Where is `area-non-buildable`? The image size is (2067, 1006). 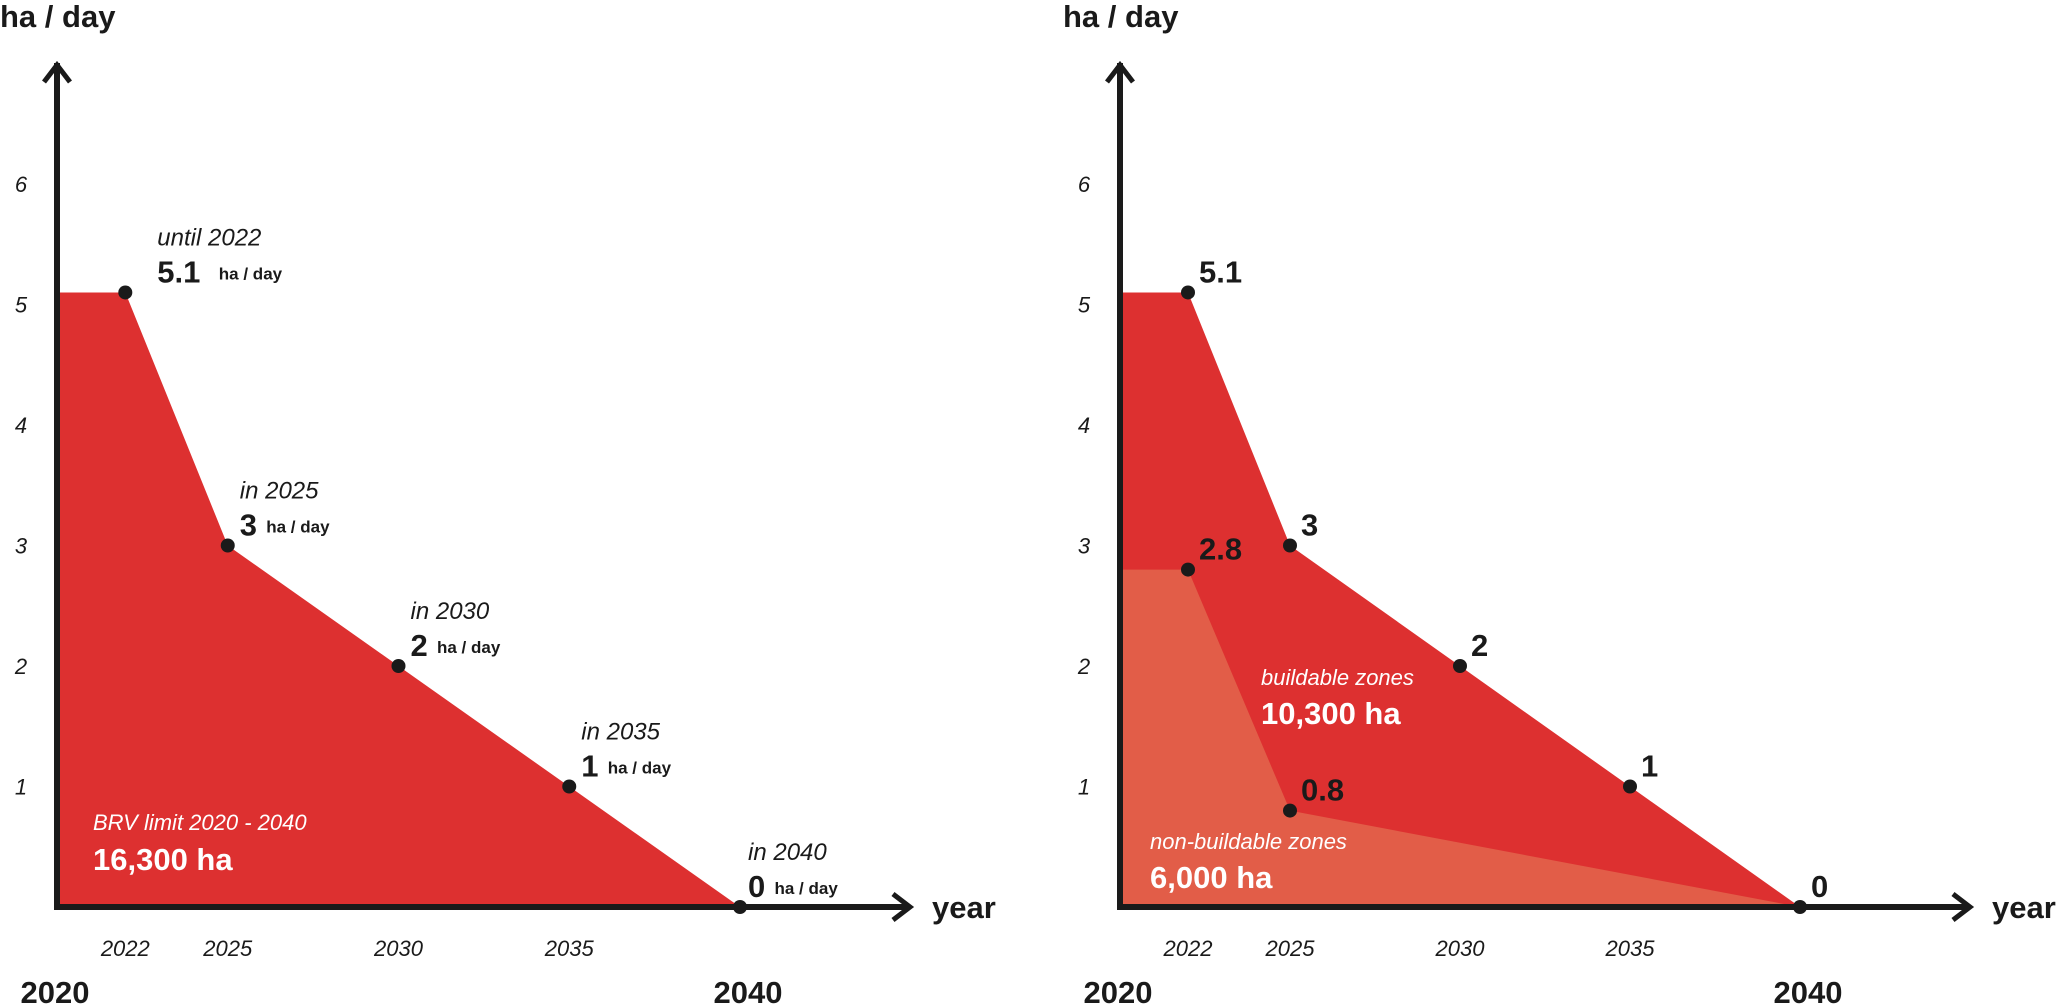
area-non-buildable is located at coordinates (1460, 738).